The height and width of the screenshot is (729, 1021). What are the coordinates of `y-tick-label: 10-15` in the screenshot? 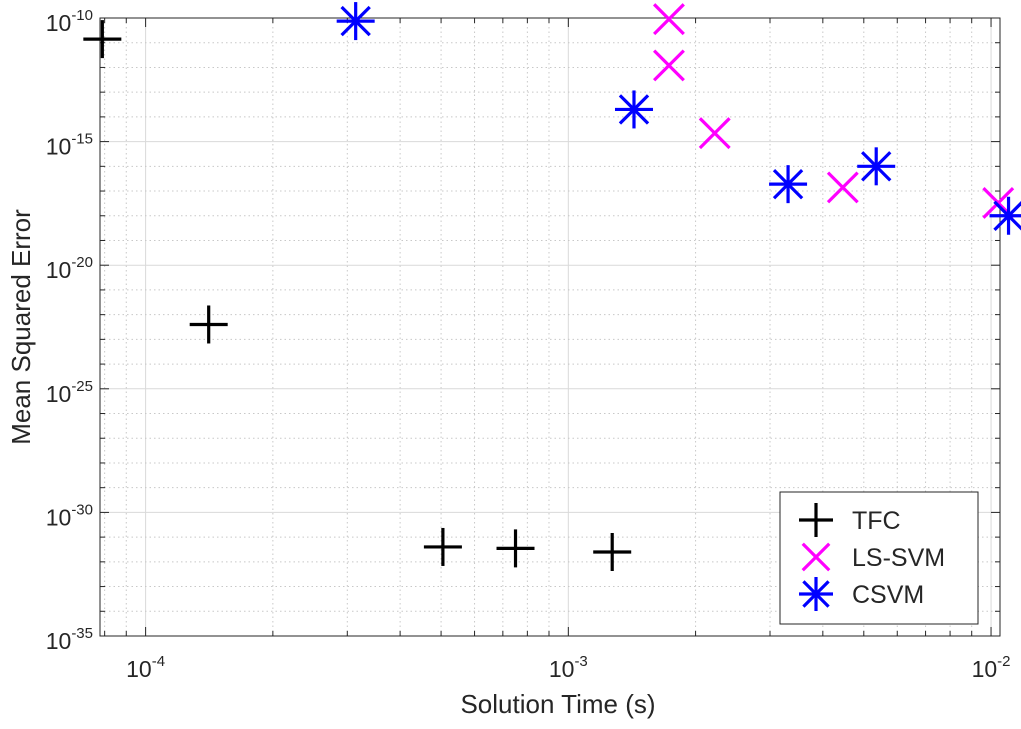 It's located at (69, 145).